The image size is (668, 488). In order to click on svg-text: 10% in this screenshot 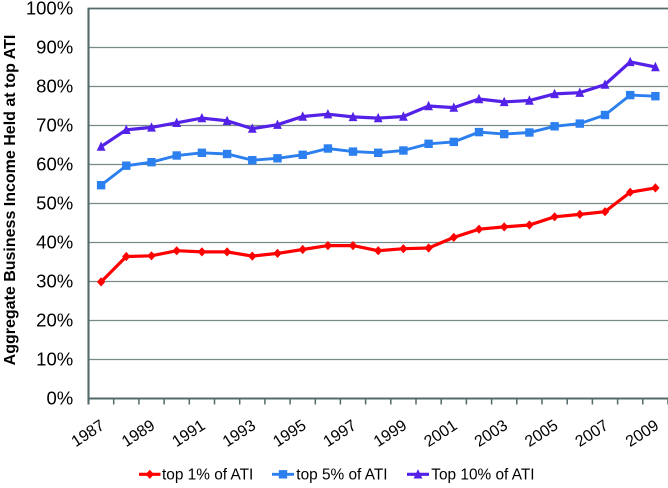, I will do `click(54, 358)`.